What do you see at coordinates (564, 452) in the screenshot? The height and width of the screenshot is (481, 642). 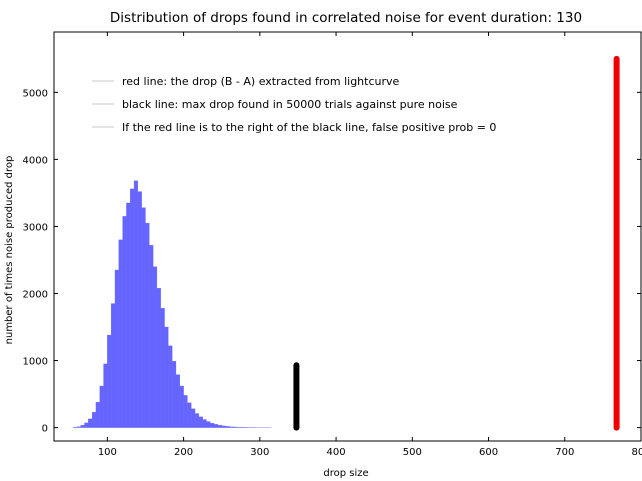 I see `x-tick-label: 700` at bounding box center [564, 452].